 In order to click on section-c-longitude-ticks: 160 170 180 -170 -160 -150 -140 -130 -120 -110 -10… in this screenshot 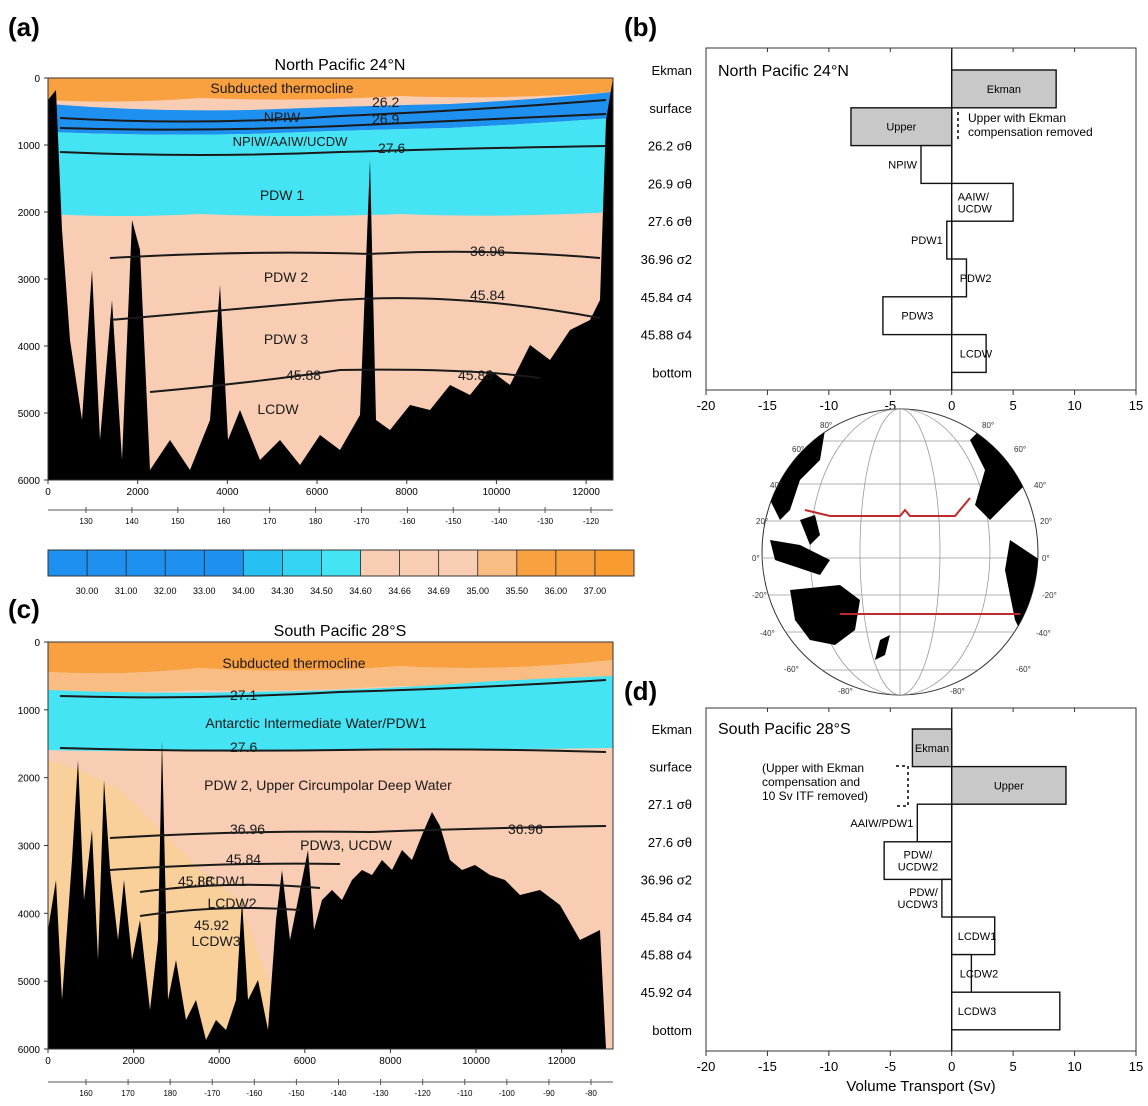, I will do `click(338, 1088)`.